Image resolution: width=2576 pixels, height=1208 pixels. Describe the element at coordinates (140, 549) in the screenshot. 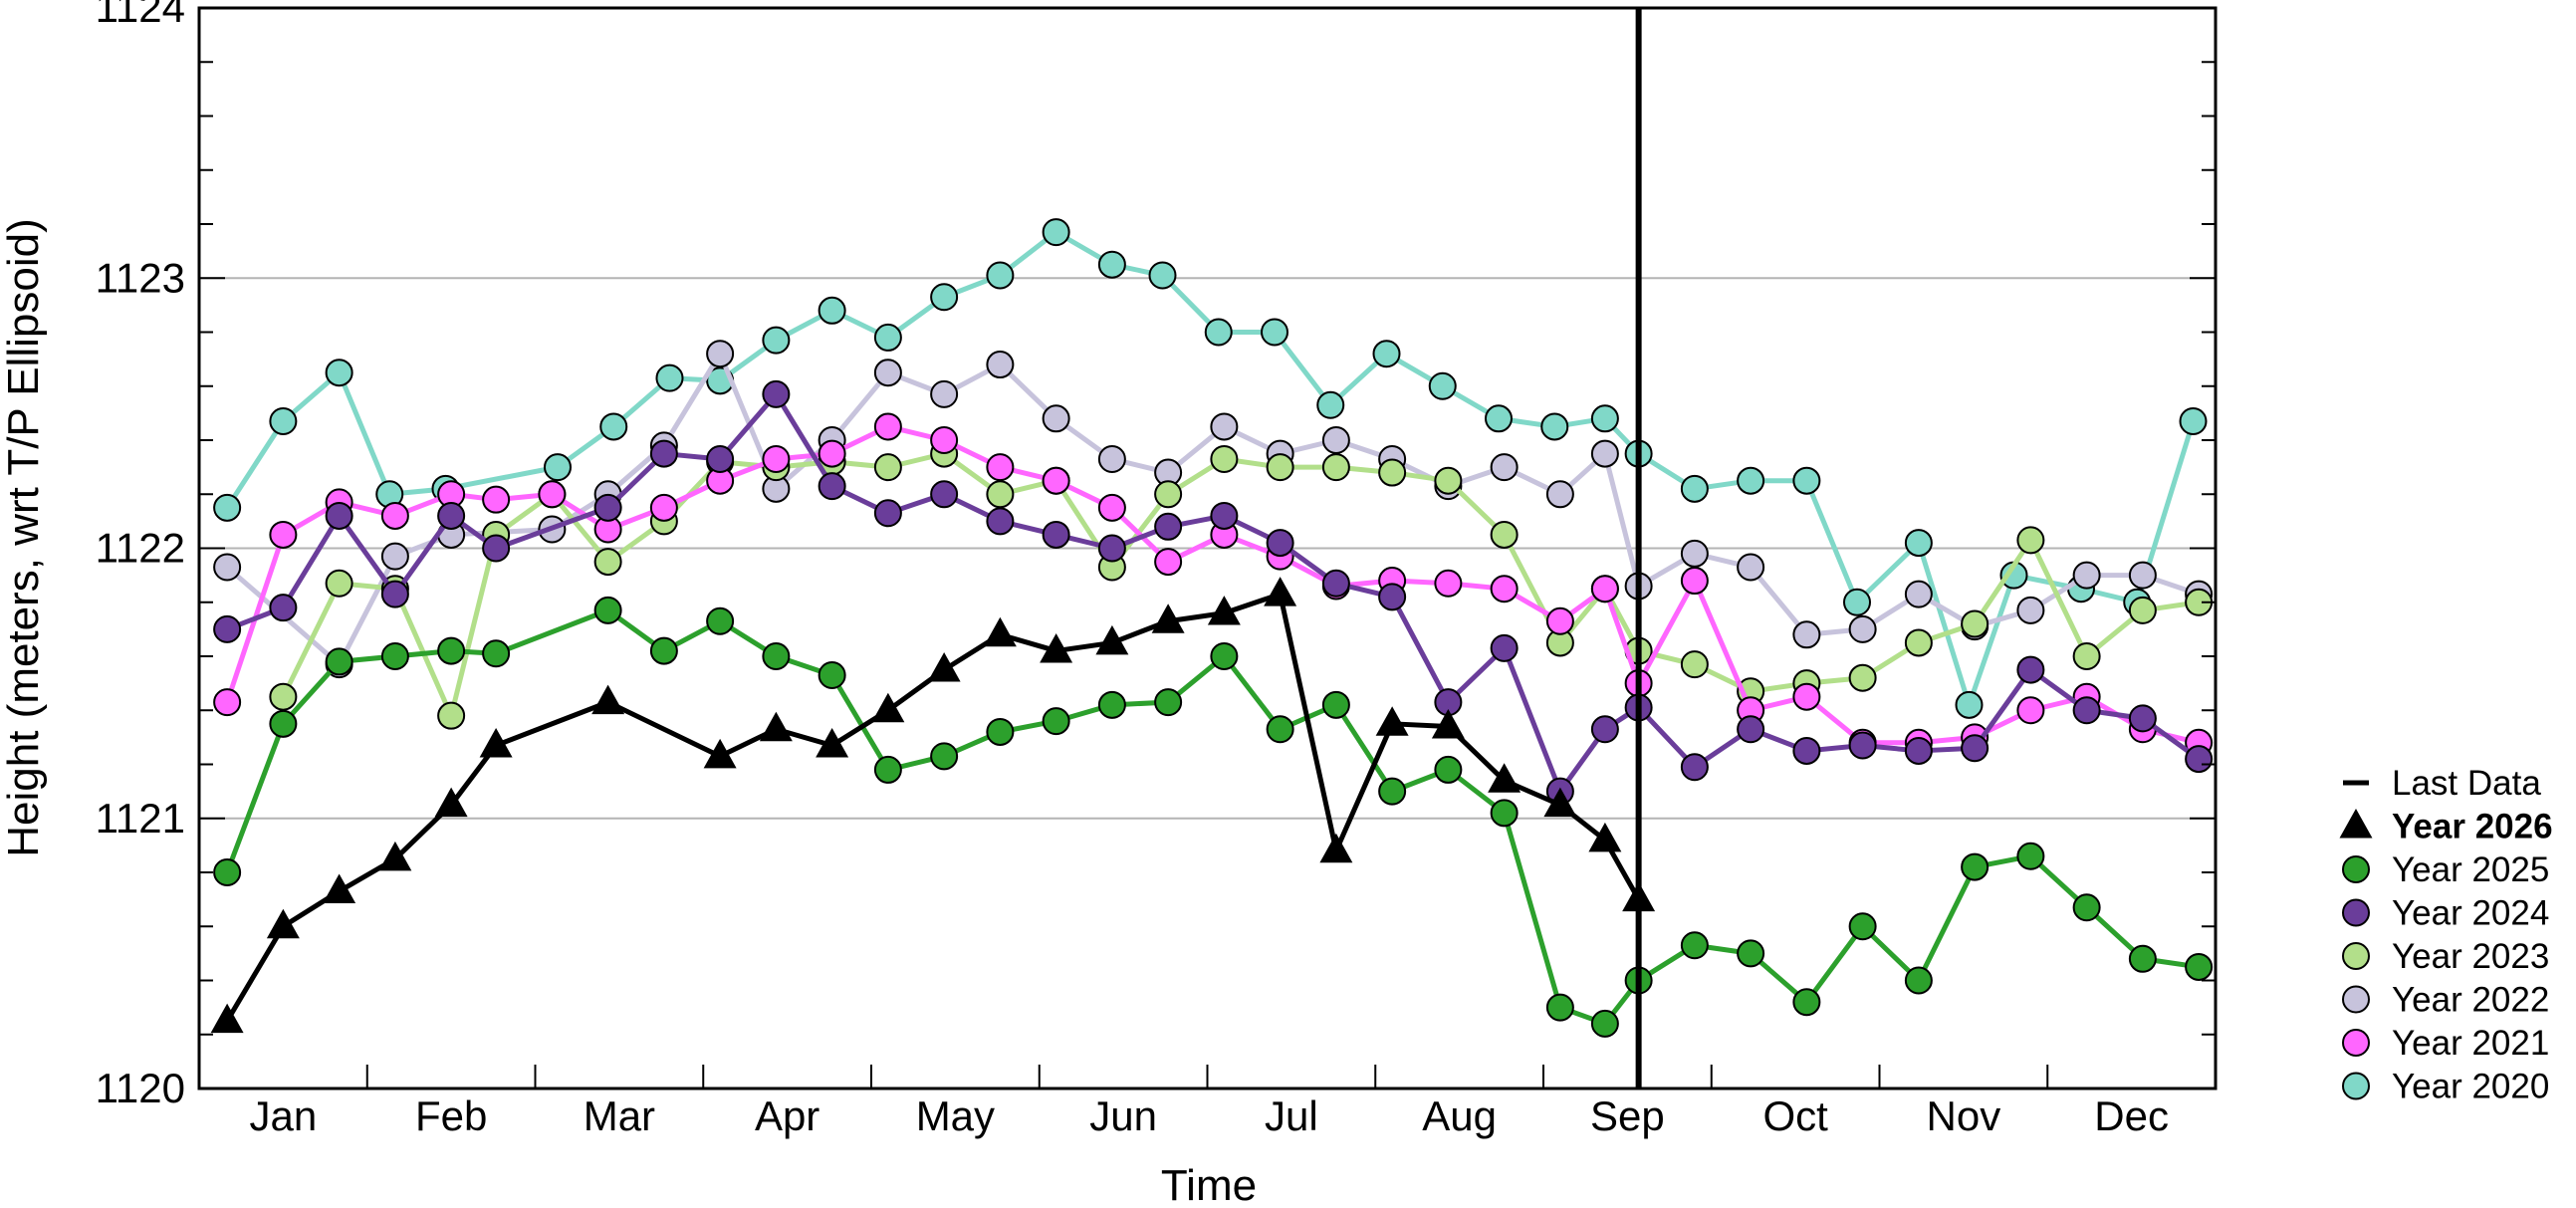

I see `y-tick-label: 1122` at that location.